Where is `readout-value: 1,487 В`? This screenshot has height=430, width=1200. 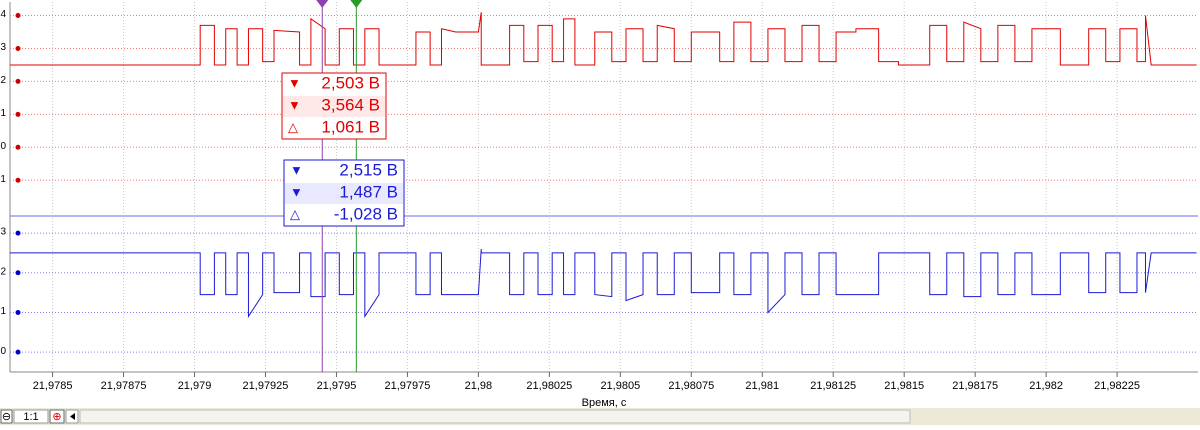 readout-value: 1,487 В is located at coordinates (368, 191).